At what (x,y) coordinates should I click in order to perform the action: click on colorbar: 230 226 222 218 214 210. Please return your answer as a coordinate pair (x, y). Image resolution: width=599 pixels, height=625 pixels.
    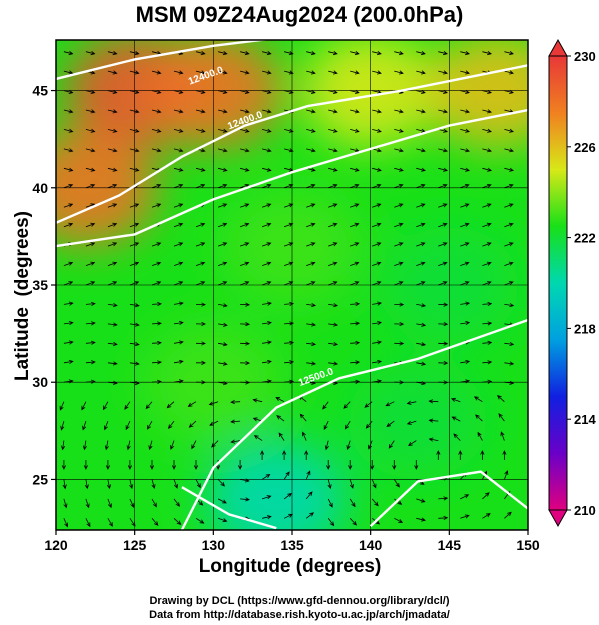
    Looking at the image, I should click on (572, 283).